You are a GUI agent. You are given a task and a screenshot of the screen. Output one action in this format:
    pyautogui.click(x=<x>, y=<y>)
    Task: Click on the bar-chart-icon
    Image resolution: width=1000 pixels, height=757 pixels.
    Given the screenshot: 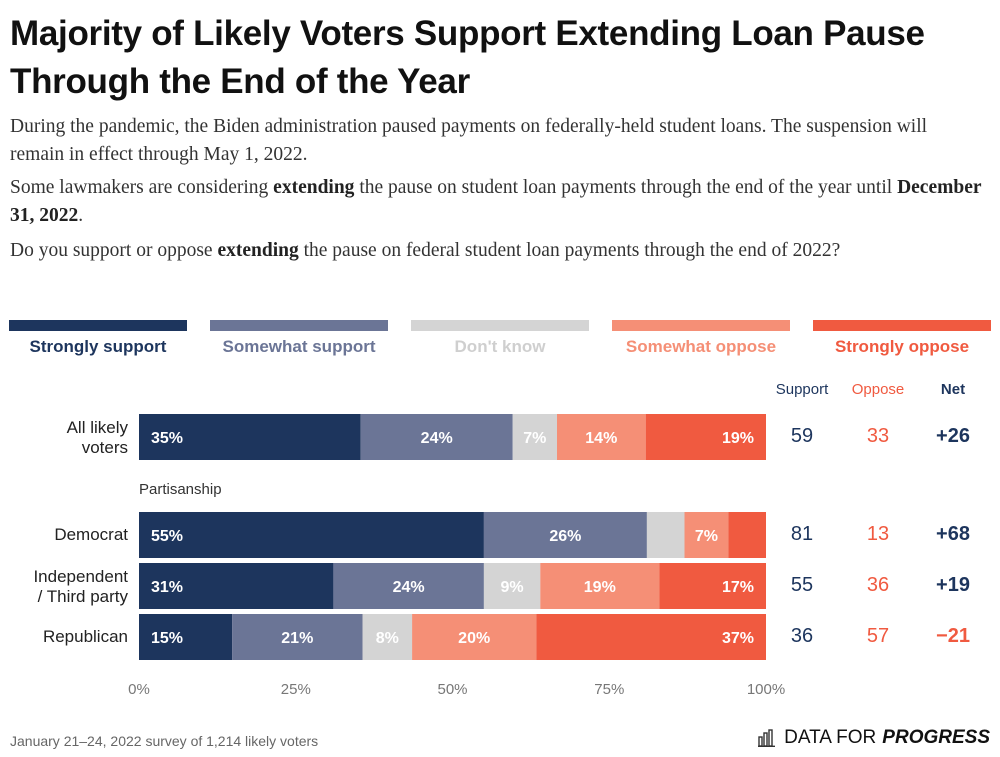 What is the action you would take?
    pyautogui.click(x=767, y=738)
    